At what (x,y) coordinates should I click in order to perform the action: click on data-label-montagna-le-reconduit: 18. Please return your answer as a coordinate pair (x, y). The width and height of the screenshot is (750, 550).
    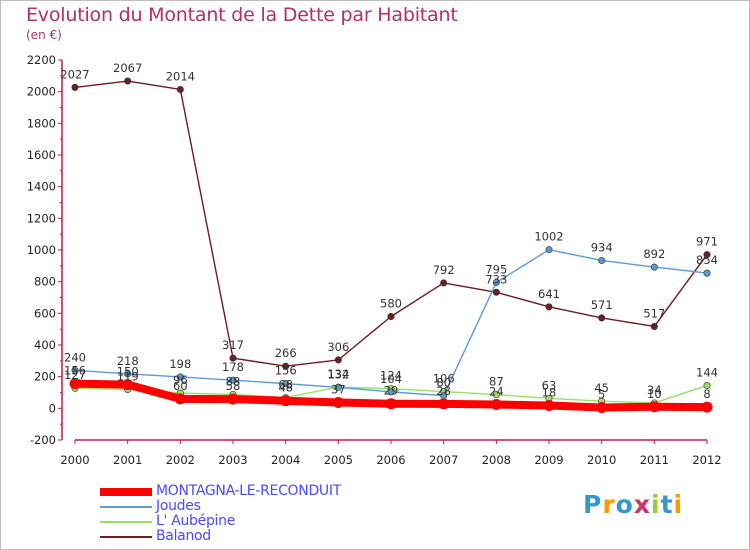
    Looking at the image, I should click on (549, 392).